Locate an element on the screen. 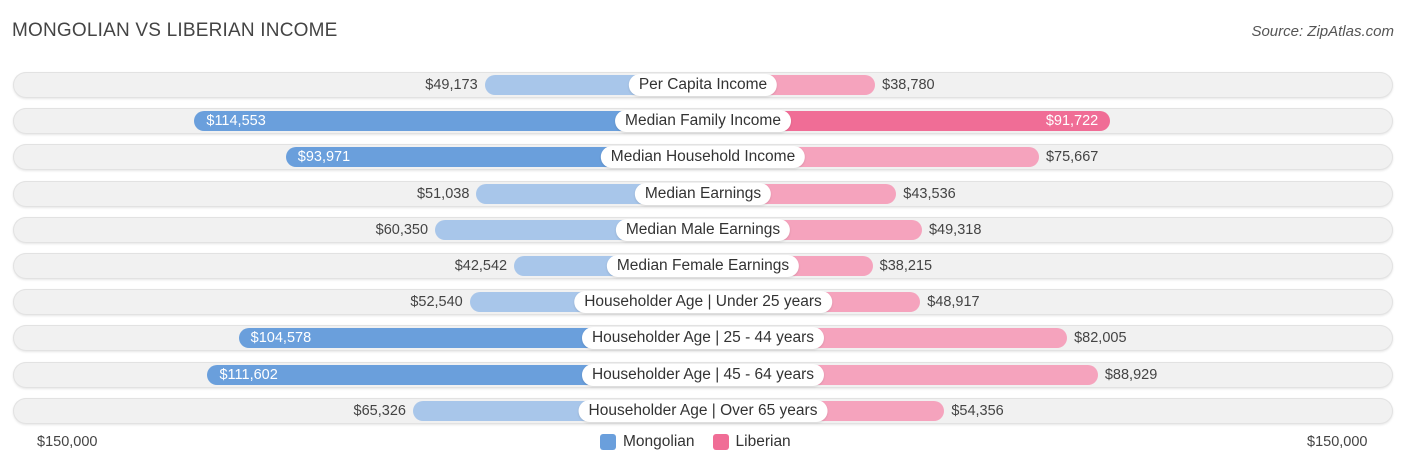 The width and height of the screenshot is (1406, 467). bar-liberian-median-family-income is located at coordinates (907, 121).